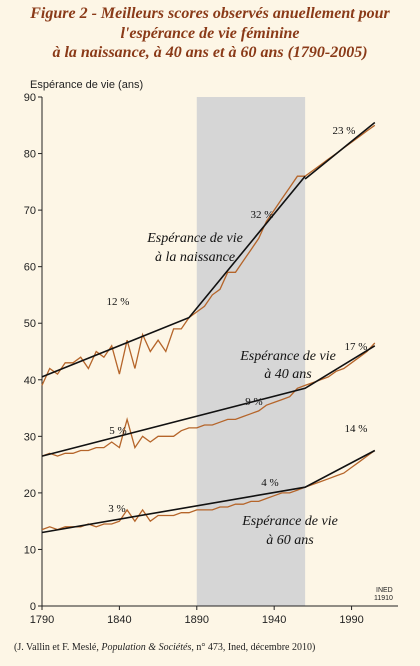  Describe the element at coordinates (145, 647) in the screenshot. I see `source-part: Population & Sociétés` at that location.